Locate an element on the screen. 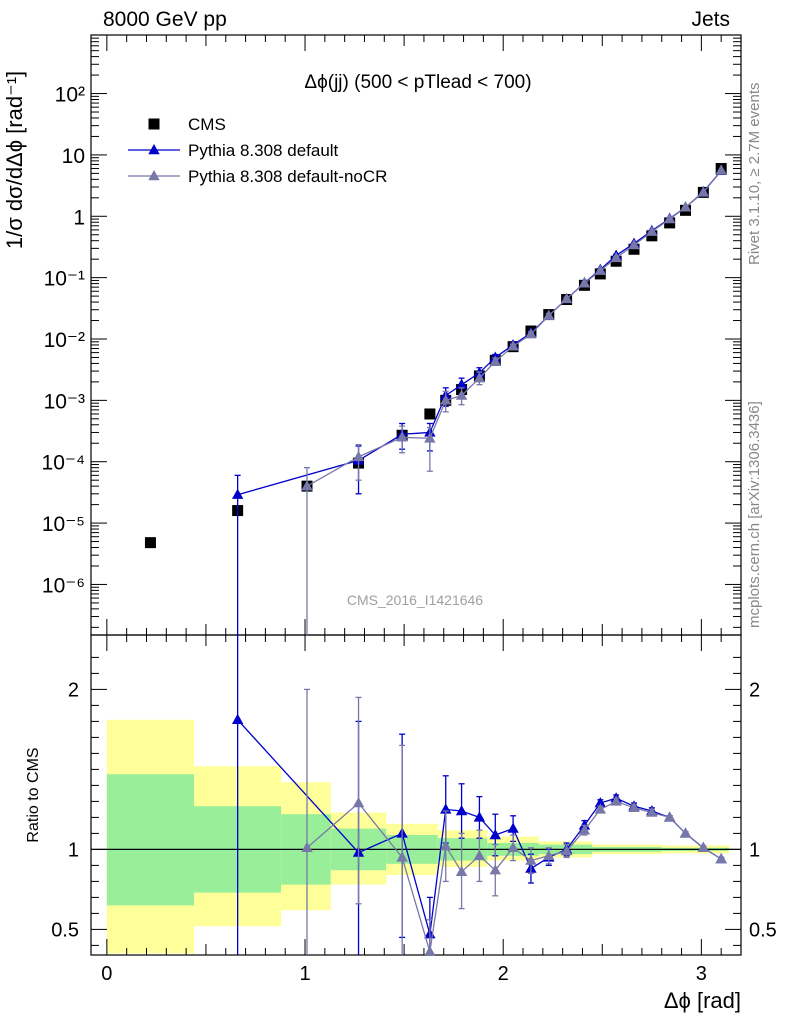 The height and width of the screenshot is (1024, 786). y-tick-label-6: 1 is located at coordinates (79, 217).